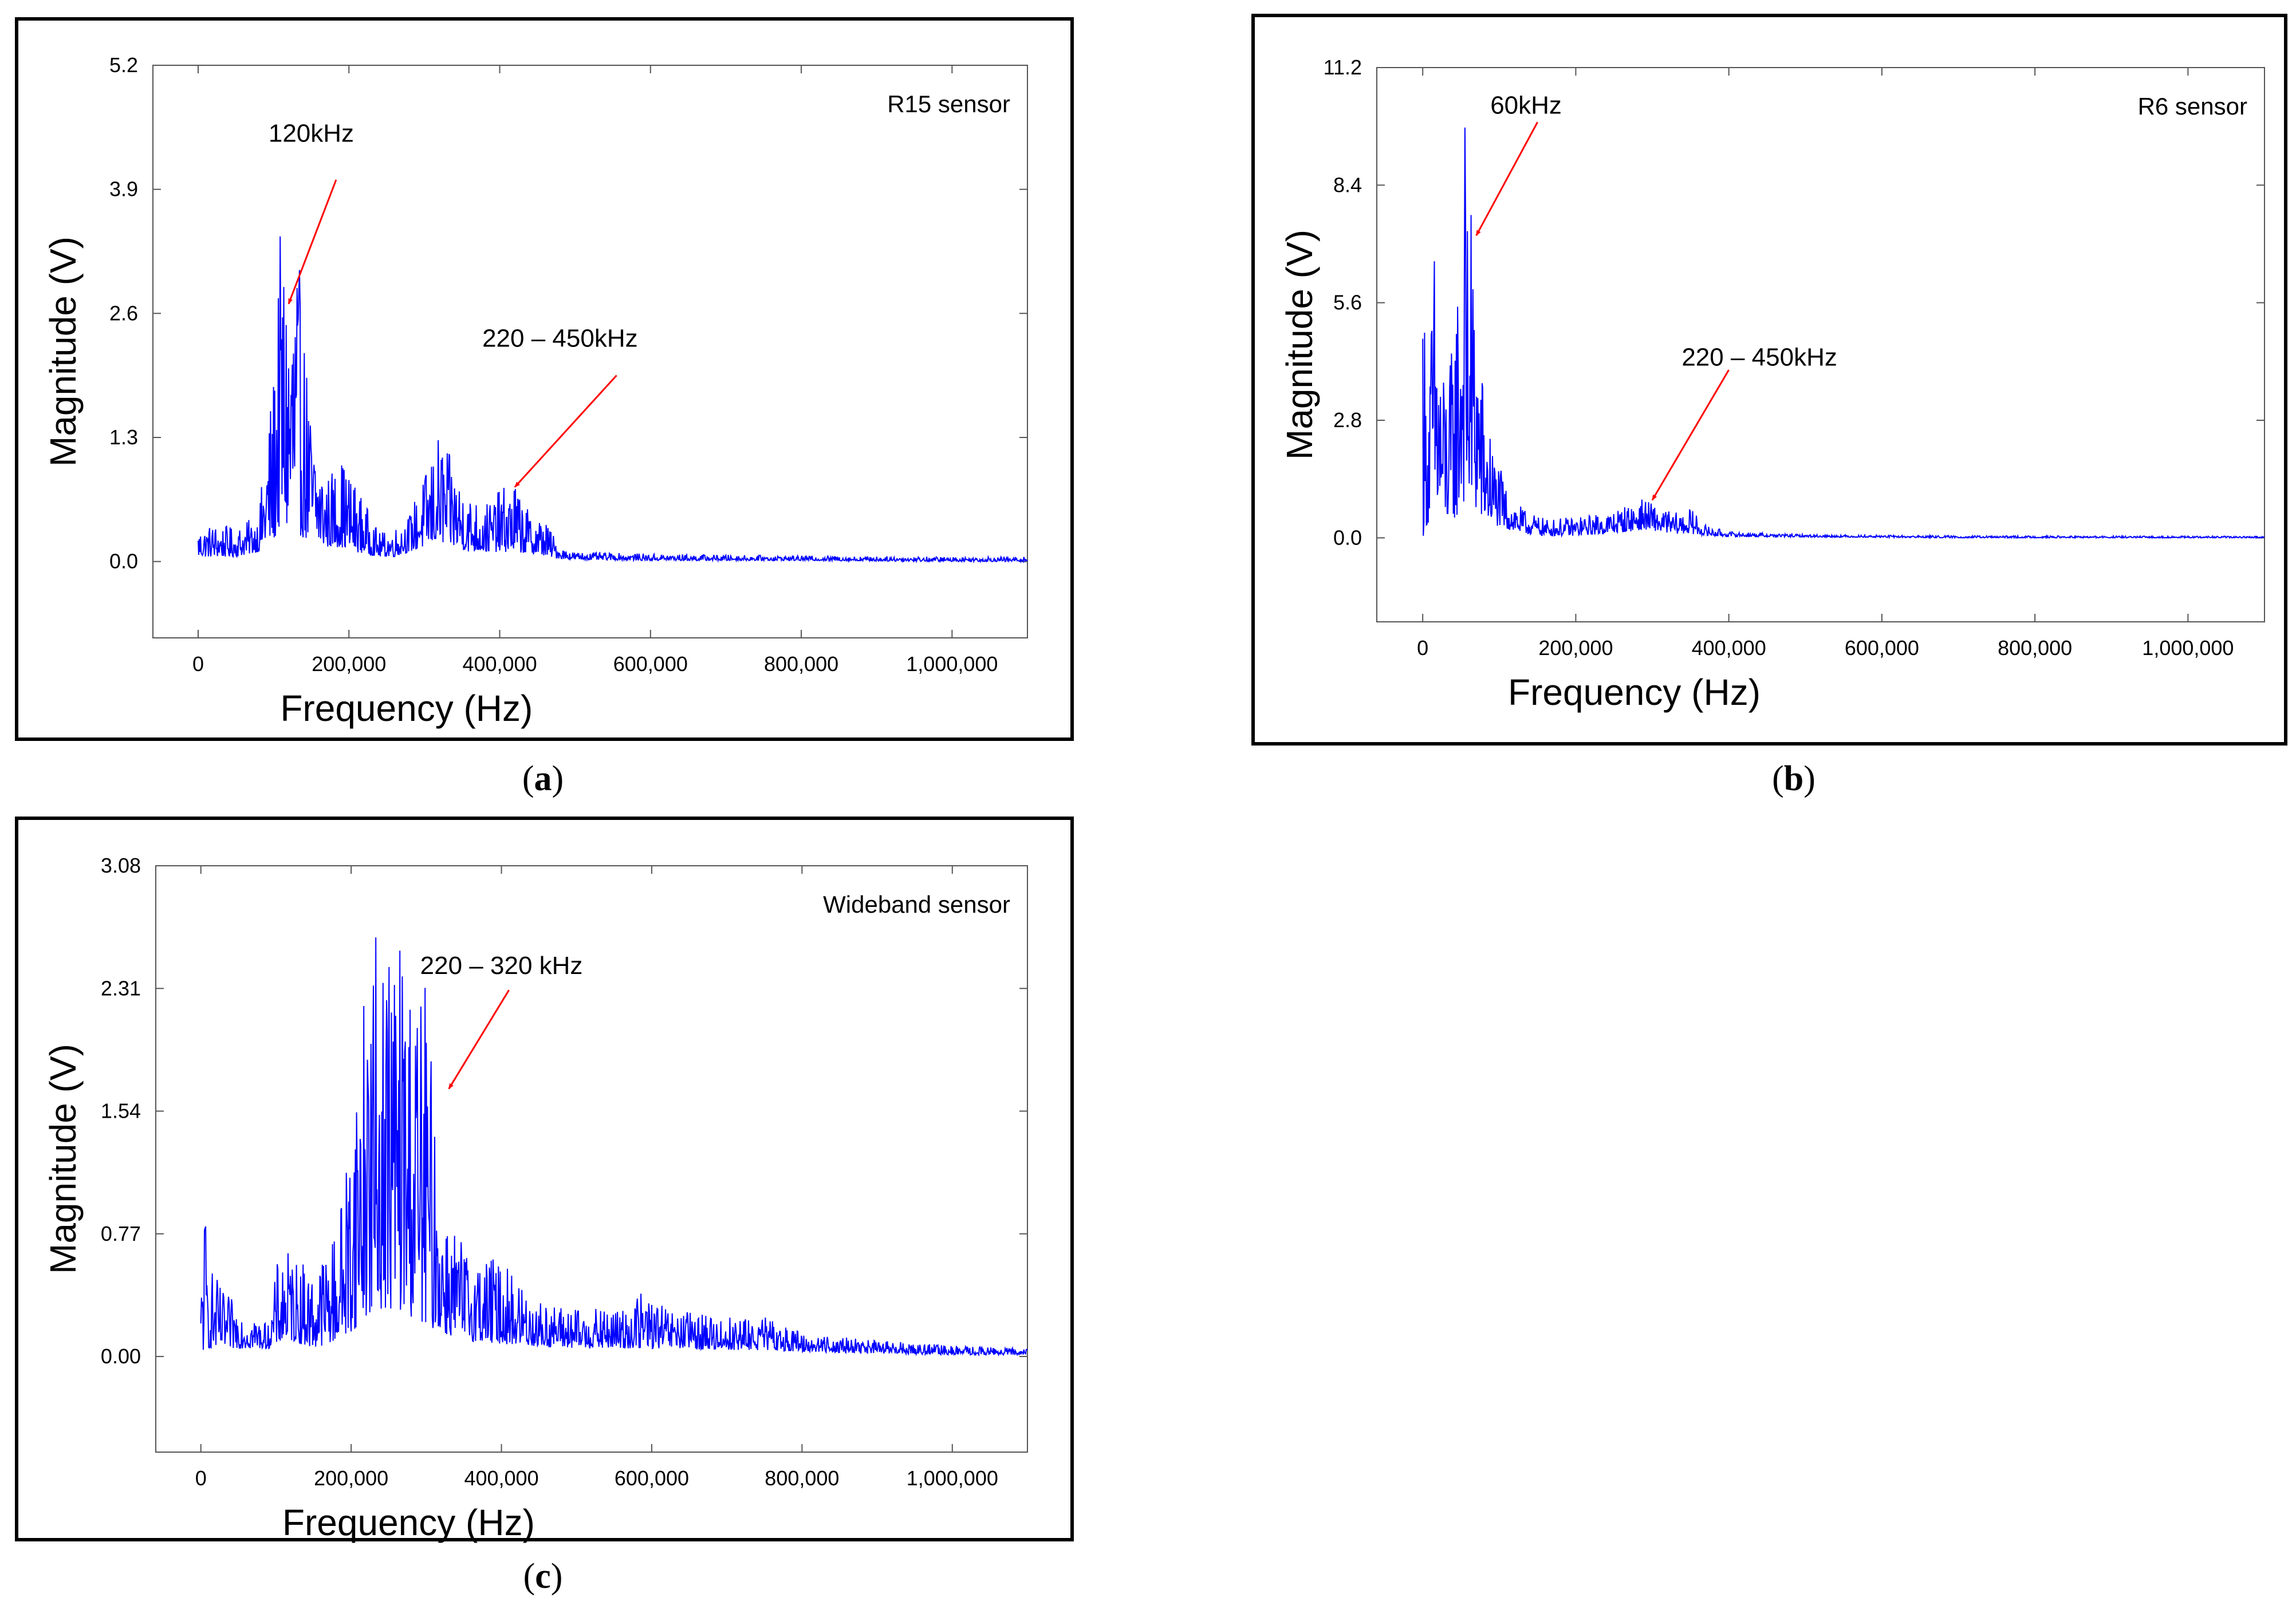 The width and height of the screenshot is (2296, 1617). Describe the element at coordinates (1347, 184) in the screenshot. I see `chart-b-y-tick-label: 8.4` at that location.